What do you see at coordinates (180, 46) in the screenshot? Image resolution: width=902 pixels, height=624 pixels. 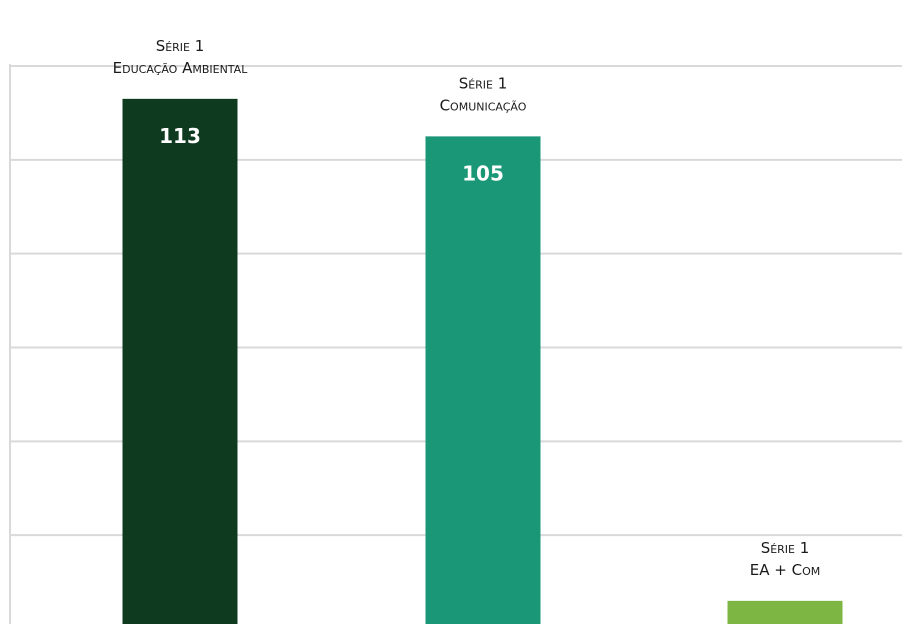 I see `series-label-0: Série 1` at bounding box center [180, 46].